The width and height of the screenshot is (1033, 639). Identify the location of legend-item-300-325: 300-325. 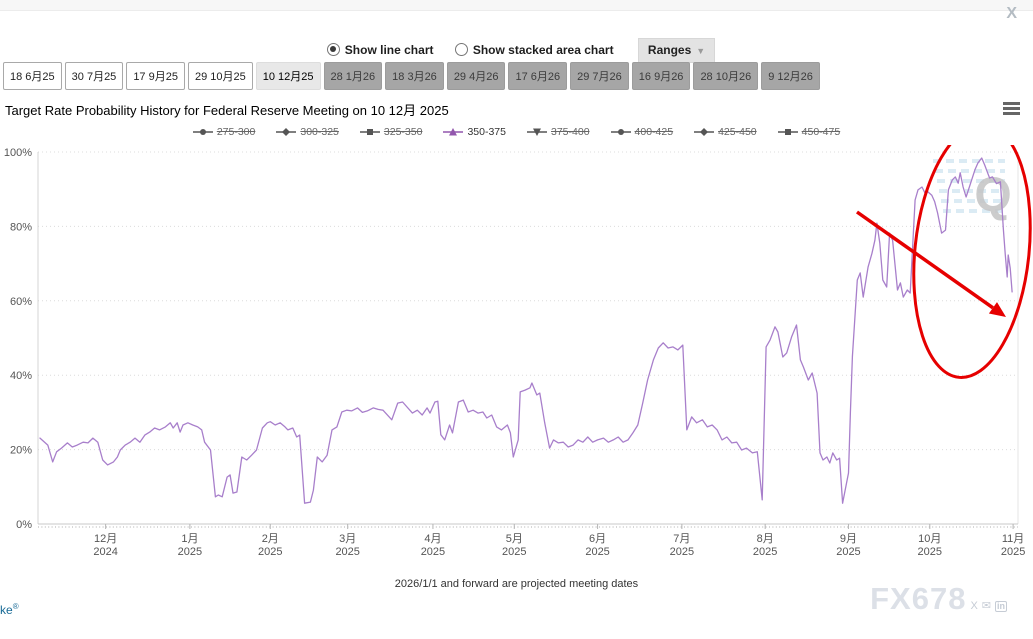
(307, 132).